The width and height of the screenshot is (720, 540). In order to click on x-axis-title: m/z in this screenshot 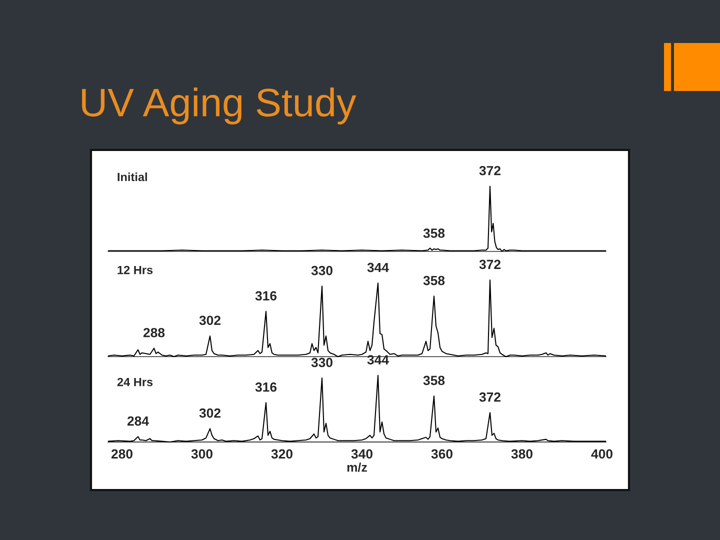, I will do `click(357, 467)`.